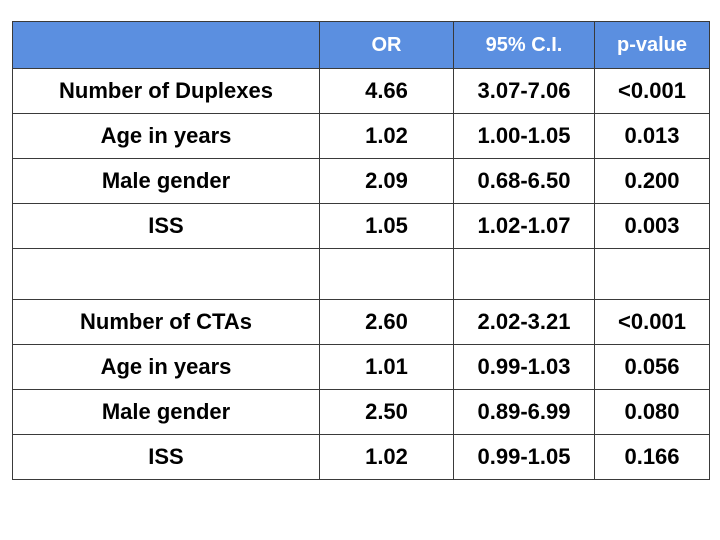 The height and width of the screenshot is (540, 720). What do you see at coordinates (386, 367) in the screenshot?
I see `odds-ratio-cell: 1.01` at bounding box center [386, 367].